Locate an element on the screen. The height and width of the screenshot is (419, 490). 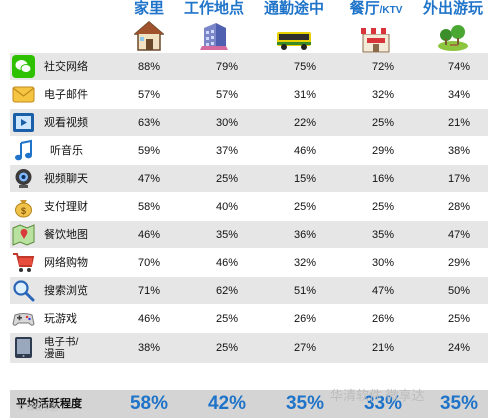
table-cell: 37% is located at coordinates (227, 150).